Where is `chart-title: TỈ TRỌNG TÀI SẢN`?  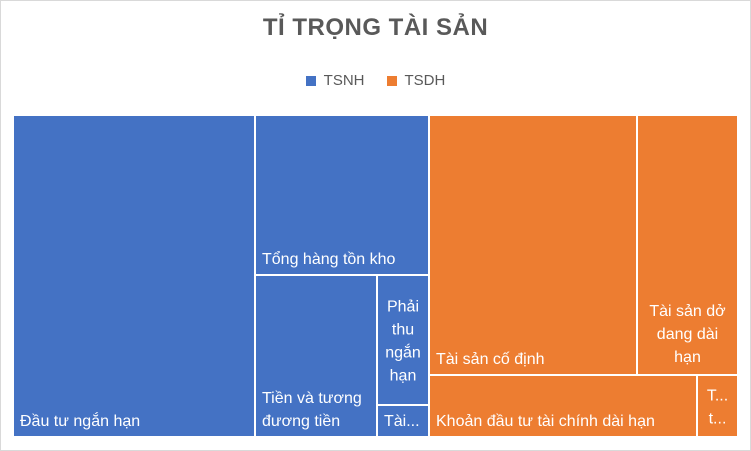
chart-title: TỈ TRỌNG TÀI SẢN is located at coordinates (375, 27).